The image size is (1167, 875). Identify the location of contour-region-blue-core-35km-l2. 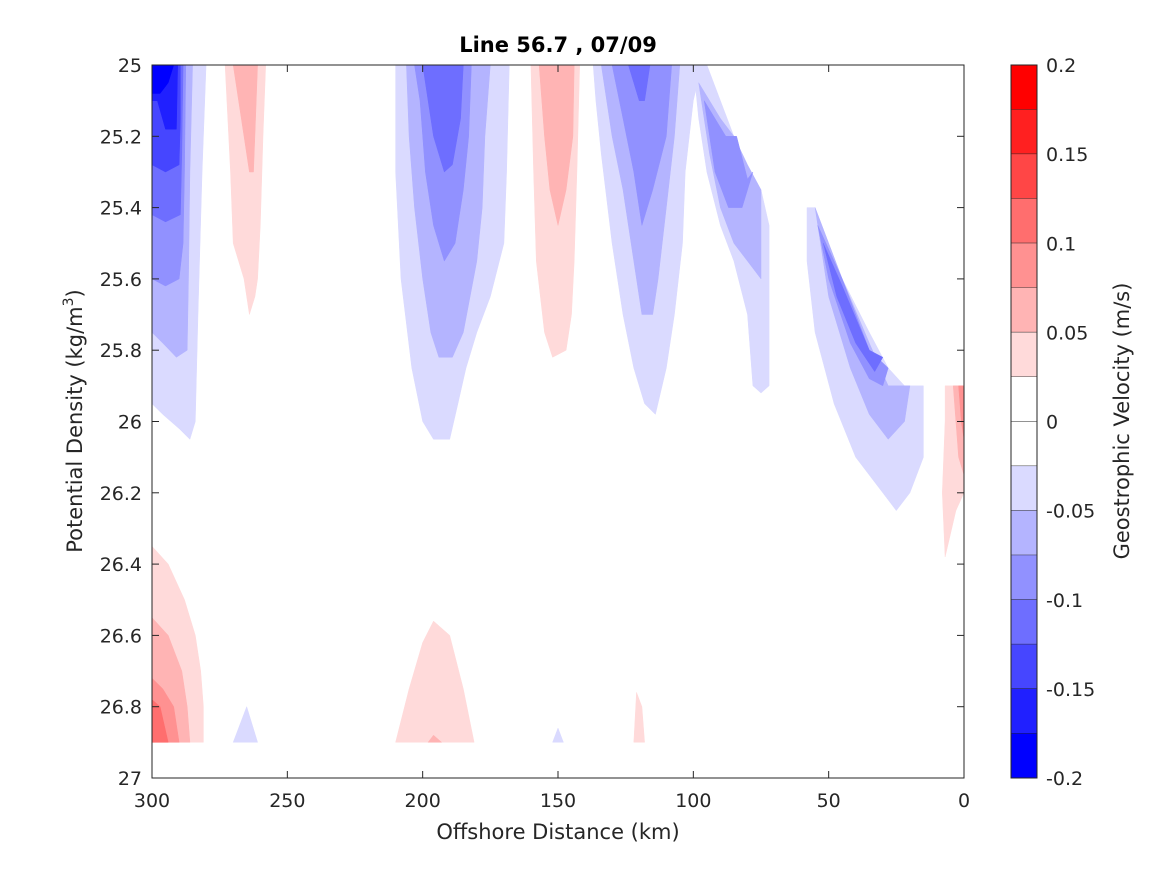
(862, 323).